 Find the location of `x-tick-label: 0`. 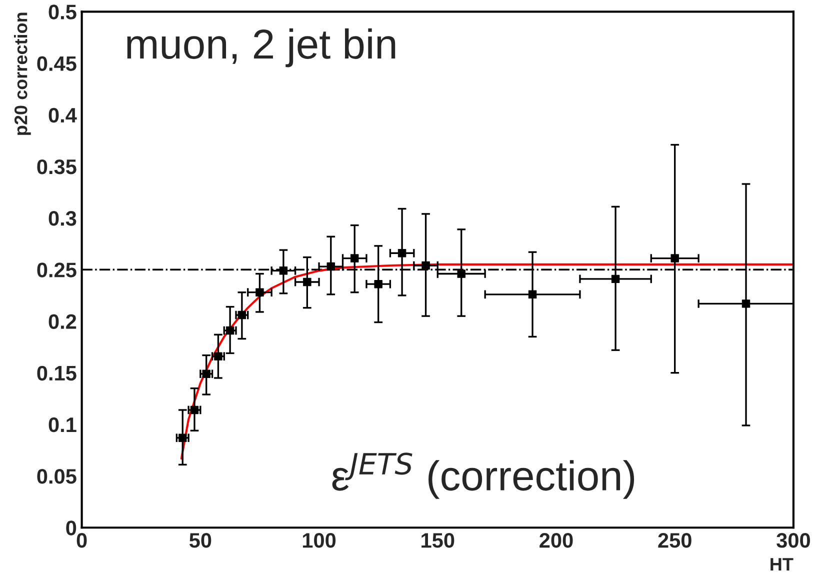

x-tick-label: 0 is located at coordinates (81, 540).